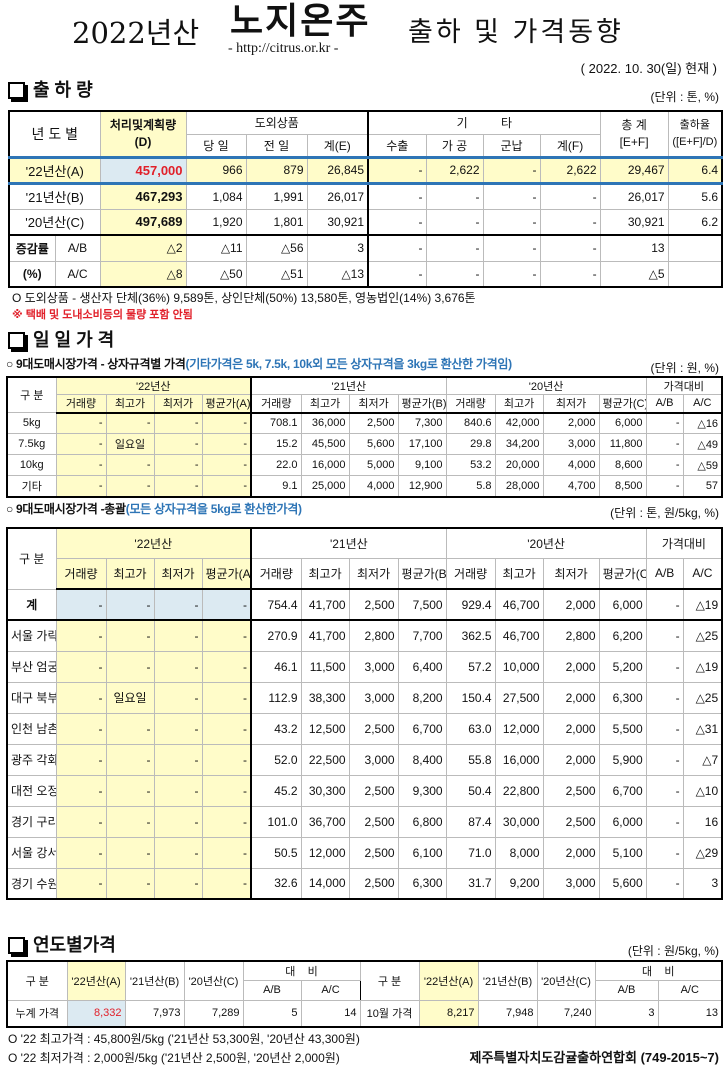 The height and width of the screenshot is (1069, 725). What do you see at coordinates (276, 790) in the screenshot?
I see `price-cell: 45.2` at bounding box center [276, 790].